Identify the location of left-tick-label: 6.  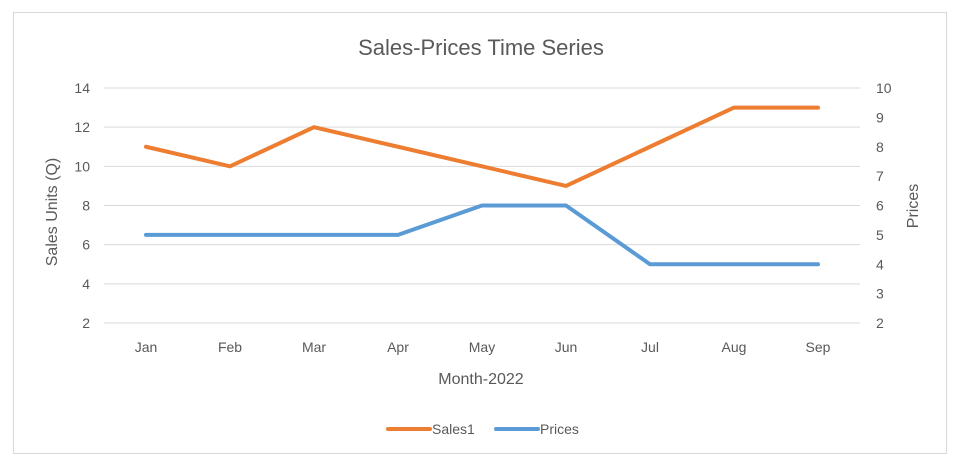
(86, 245).